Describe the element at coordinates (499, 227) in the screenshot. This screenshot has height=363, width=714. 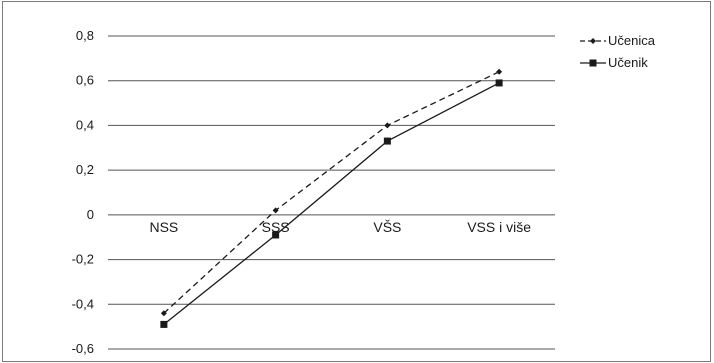
I see `x-category-label: VSS i više` at that location.